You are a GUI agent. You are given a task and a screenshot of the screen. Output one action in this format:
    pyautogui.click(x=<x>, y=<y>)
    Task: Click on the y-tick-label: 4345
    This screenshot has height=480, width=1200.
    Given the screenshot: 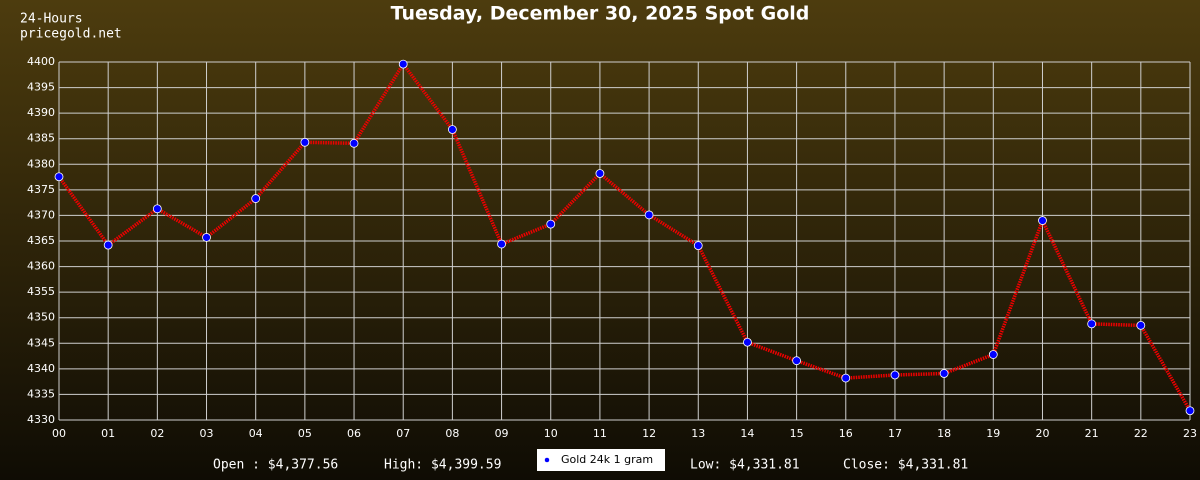 What is the action you would take?
    pyautogui.click(x=41, y=342)
    